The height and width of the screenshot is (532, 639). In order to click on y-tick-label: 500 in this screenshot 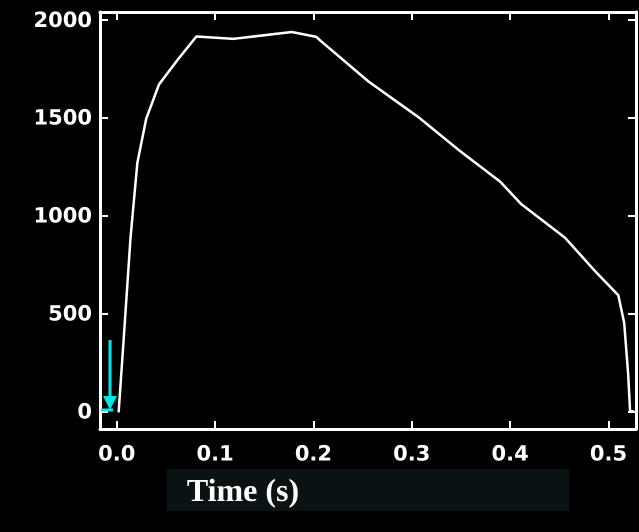, I will do `click(70, 313)`.